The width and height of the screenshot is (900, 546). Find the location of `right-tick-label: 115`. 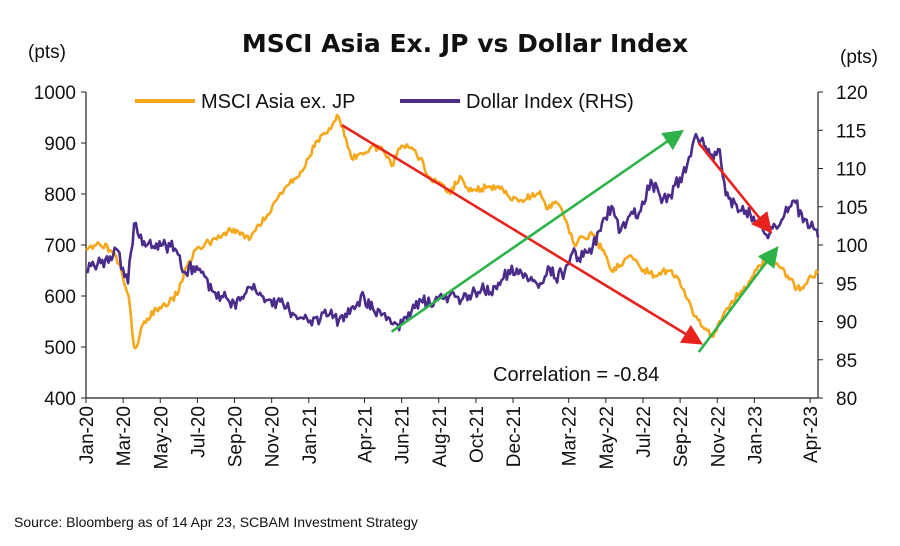

right-tick-label: 115 is located at coordinates (851, 131).